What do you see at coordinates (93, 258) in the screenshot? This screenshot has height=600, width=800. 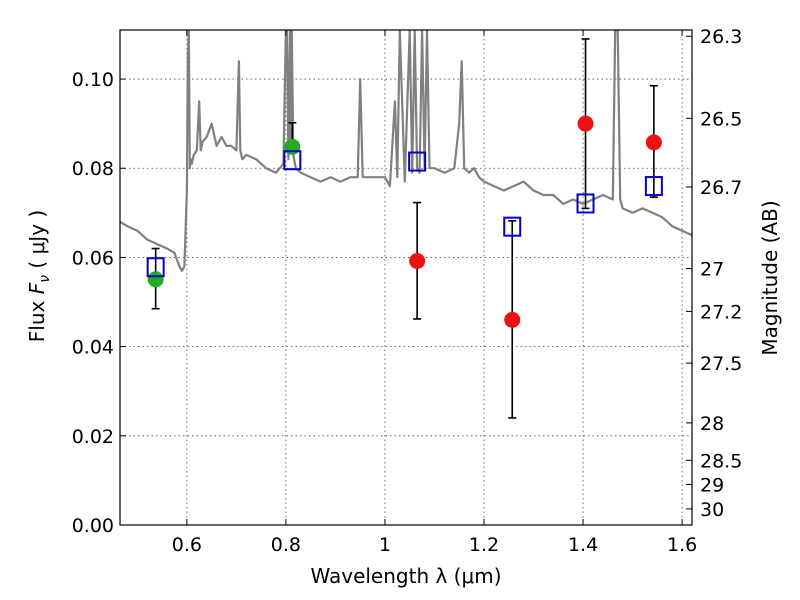 I see `y-tick-label: 0.06` at bounding box center [93, 258].